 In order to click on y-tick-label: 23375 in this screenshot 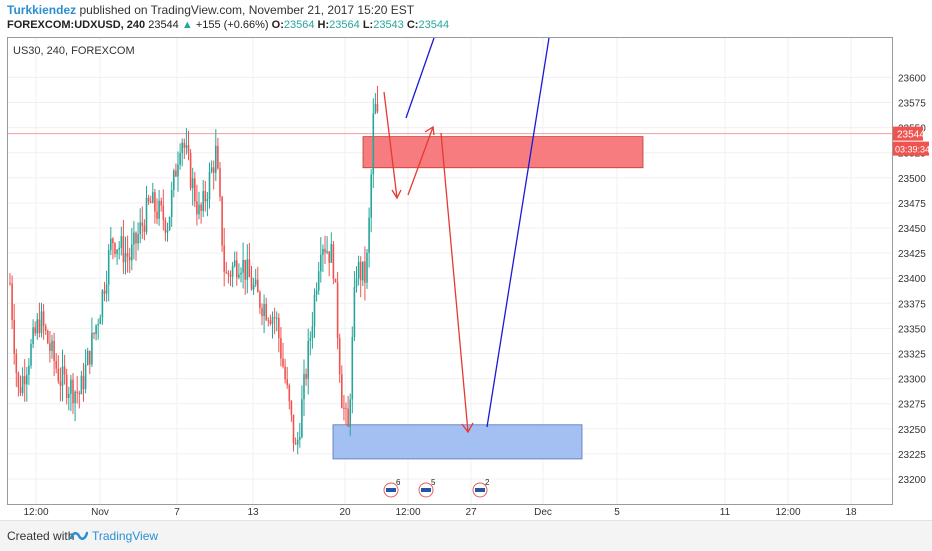, I will do `click(912, 304)`.